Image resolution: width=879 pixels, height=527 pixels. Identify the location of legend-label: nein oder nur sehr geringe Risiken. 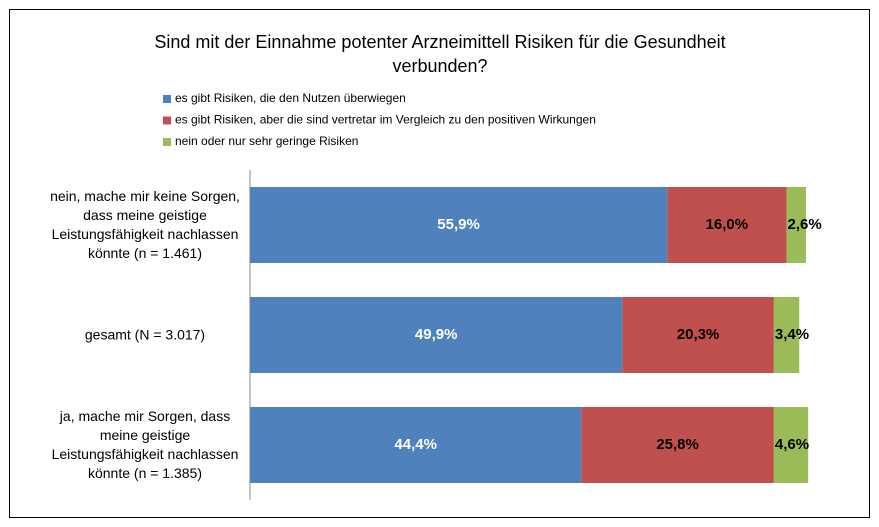
(266, 141).